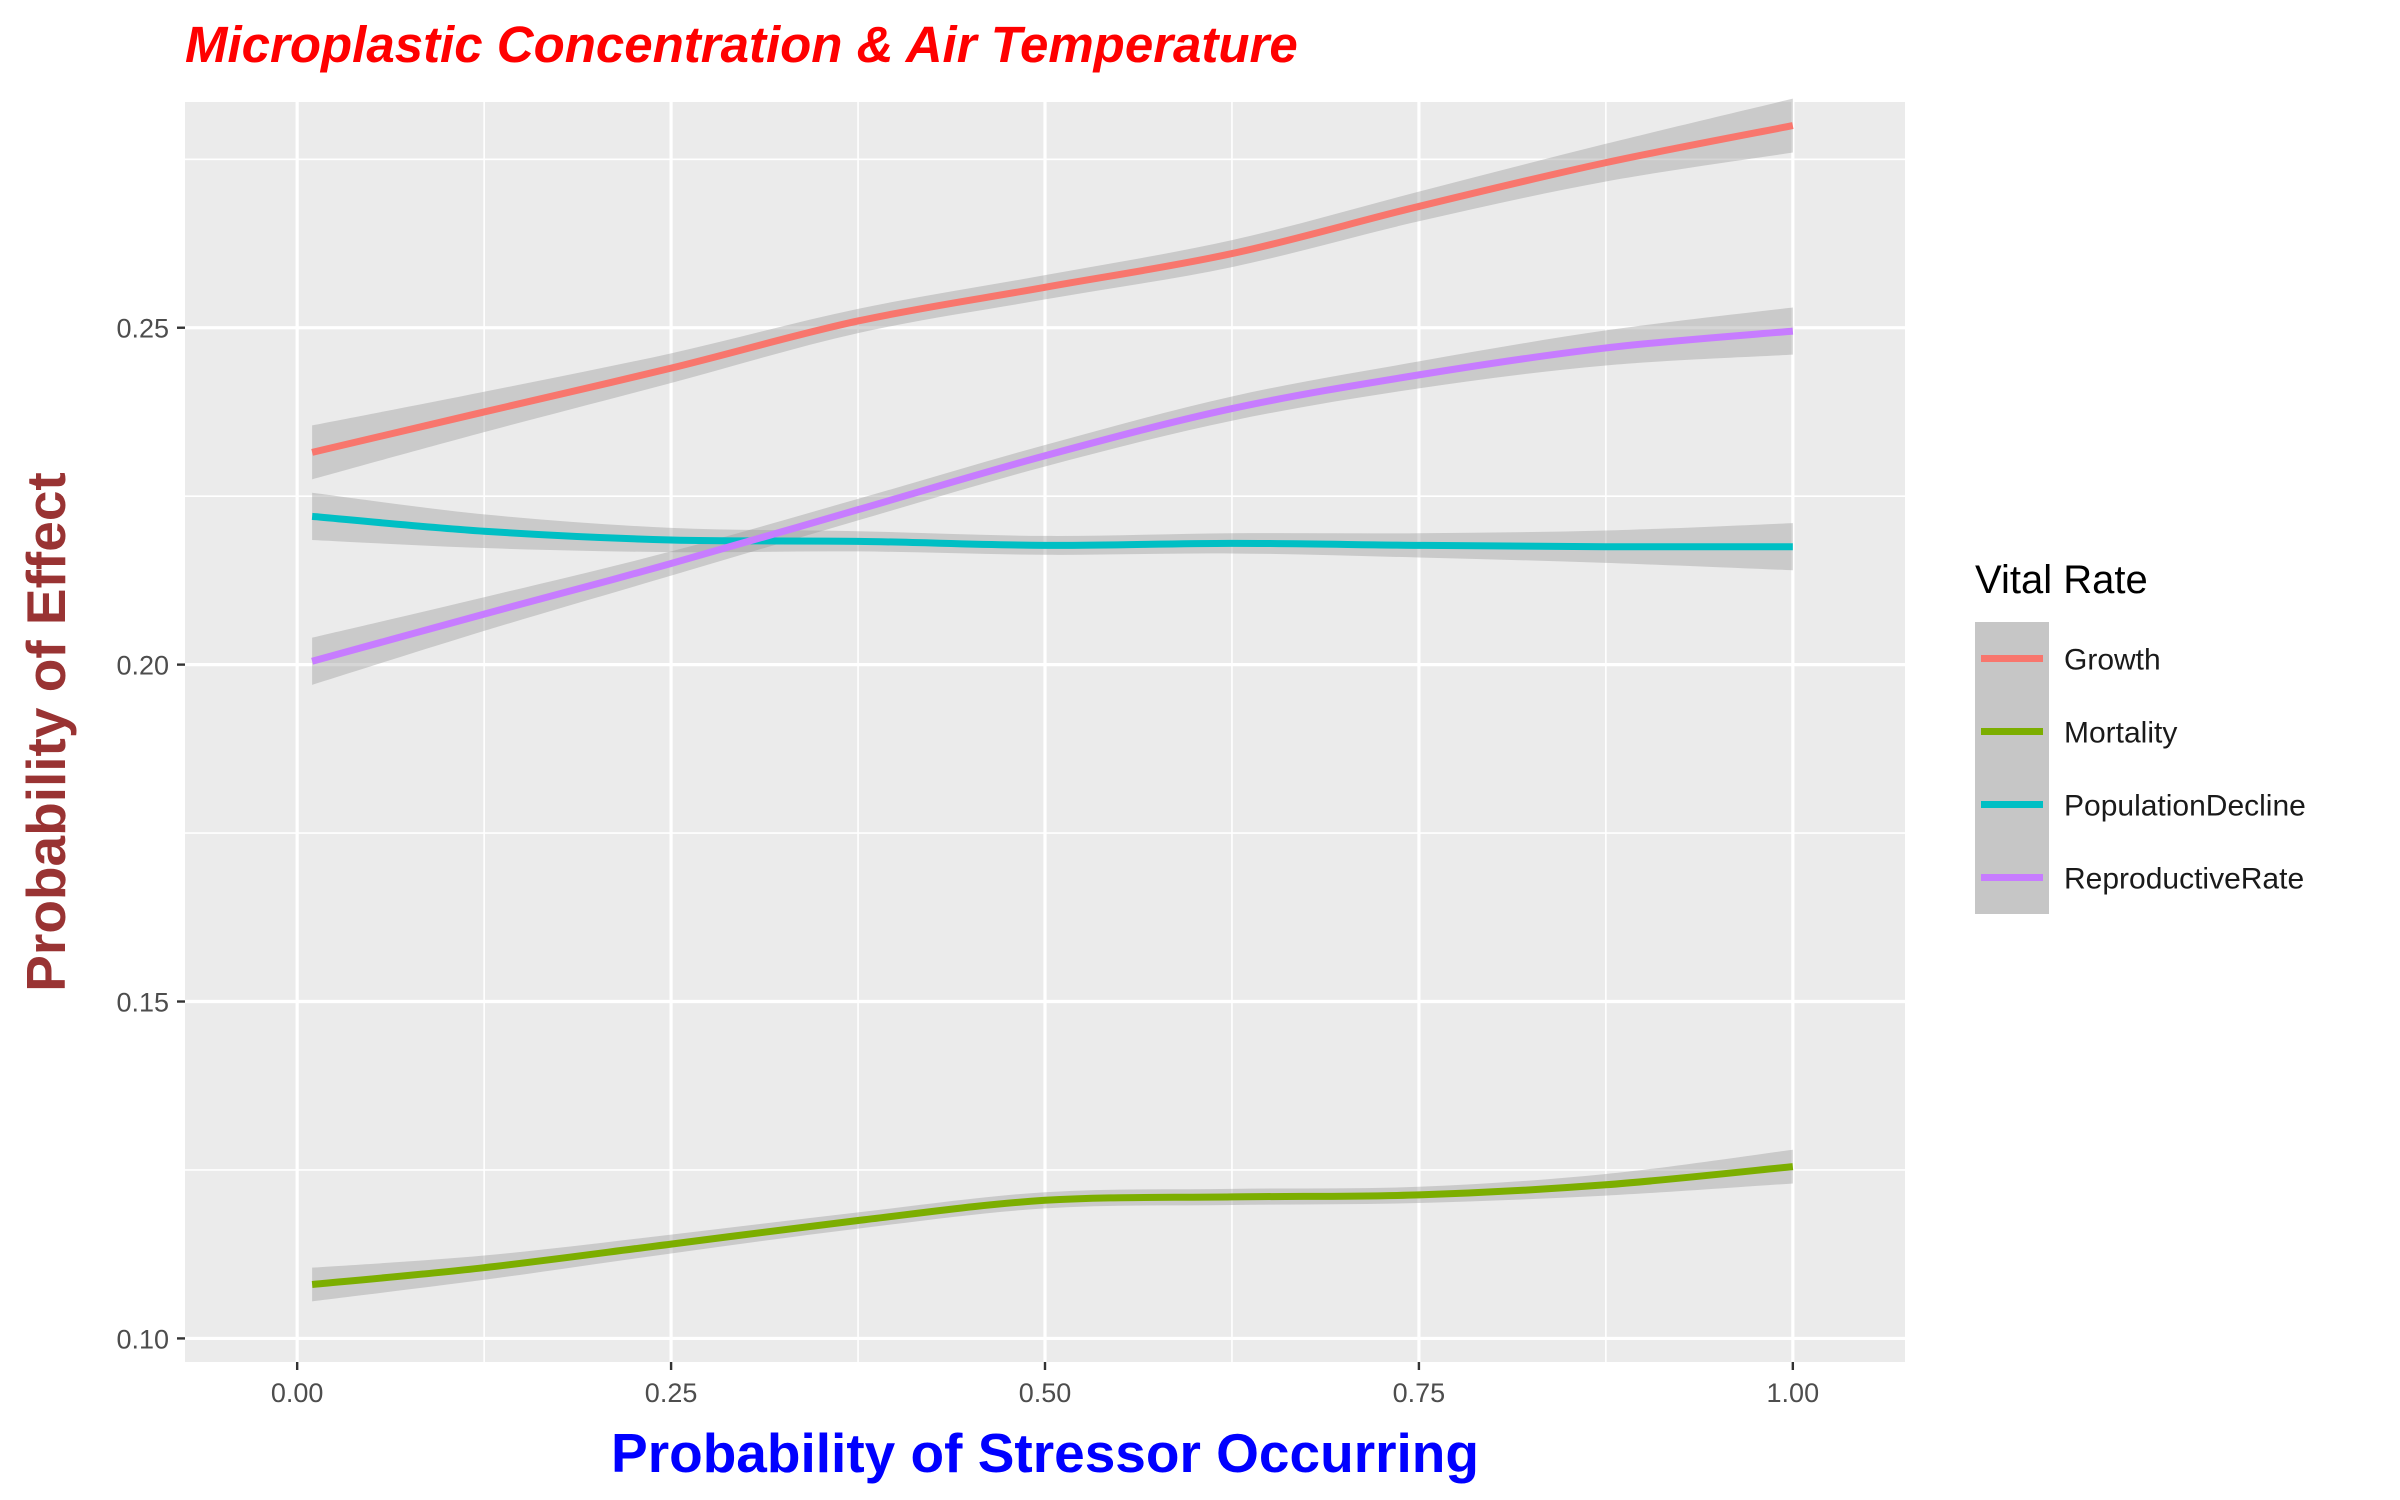 The height and width of the screenshot is (1500, 2400). I want to click on y-tick-label: 0.25, so click(142, 329).